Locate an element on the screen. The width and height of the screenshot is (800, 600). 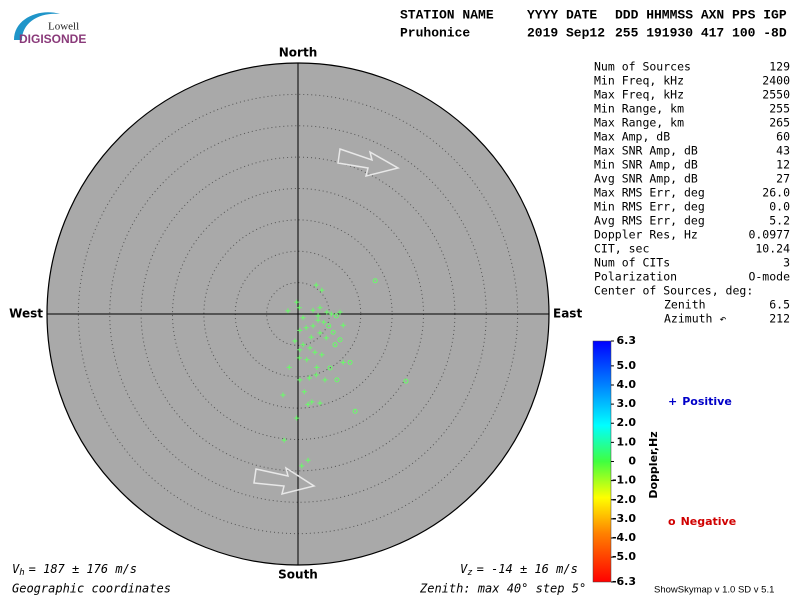
colorbar-tick-label: 1.0 is located at coordinates (627, 441).